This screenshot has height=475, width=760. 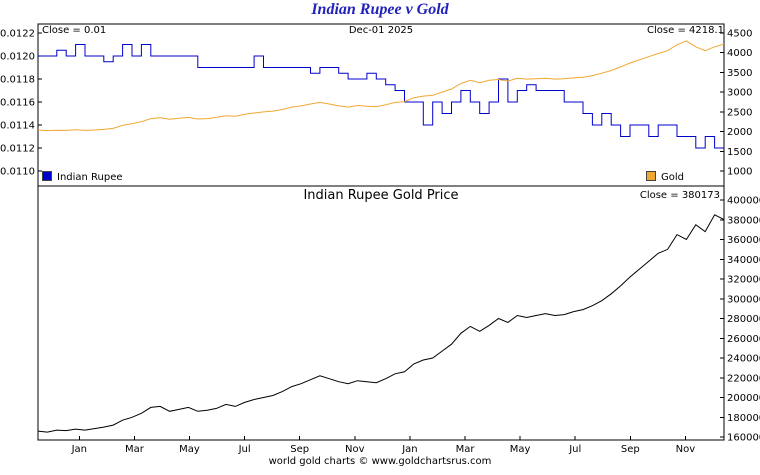 What do you see at coordinates (743, 319) in the screenshot?
I see `svg-text: 280000` at bounding box center [743, 319].